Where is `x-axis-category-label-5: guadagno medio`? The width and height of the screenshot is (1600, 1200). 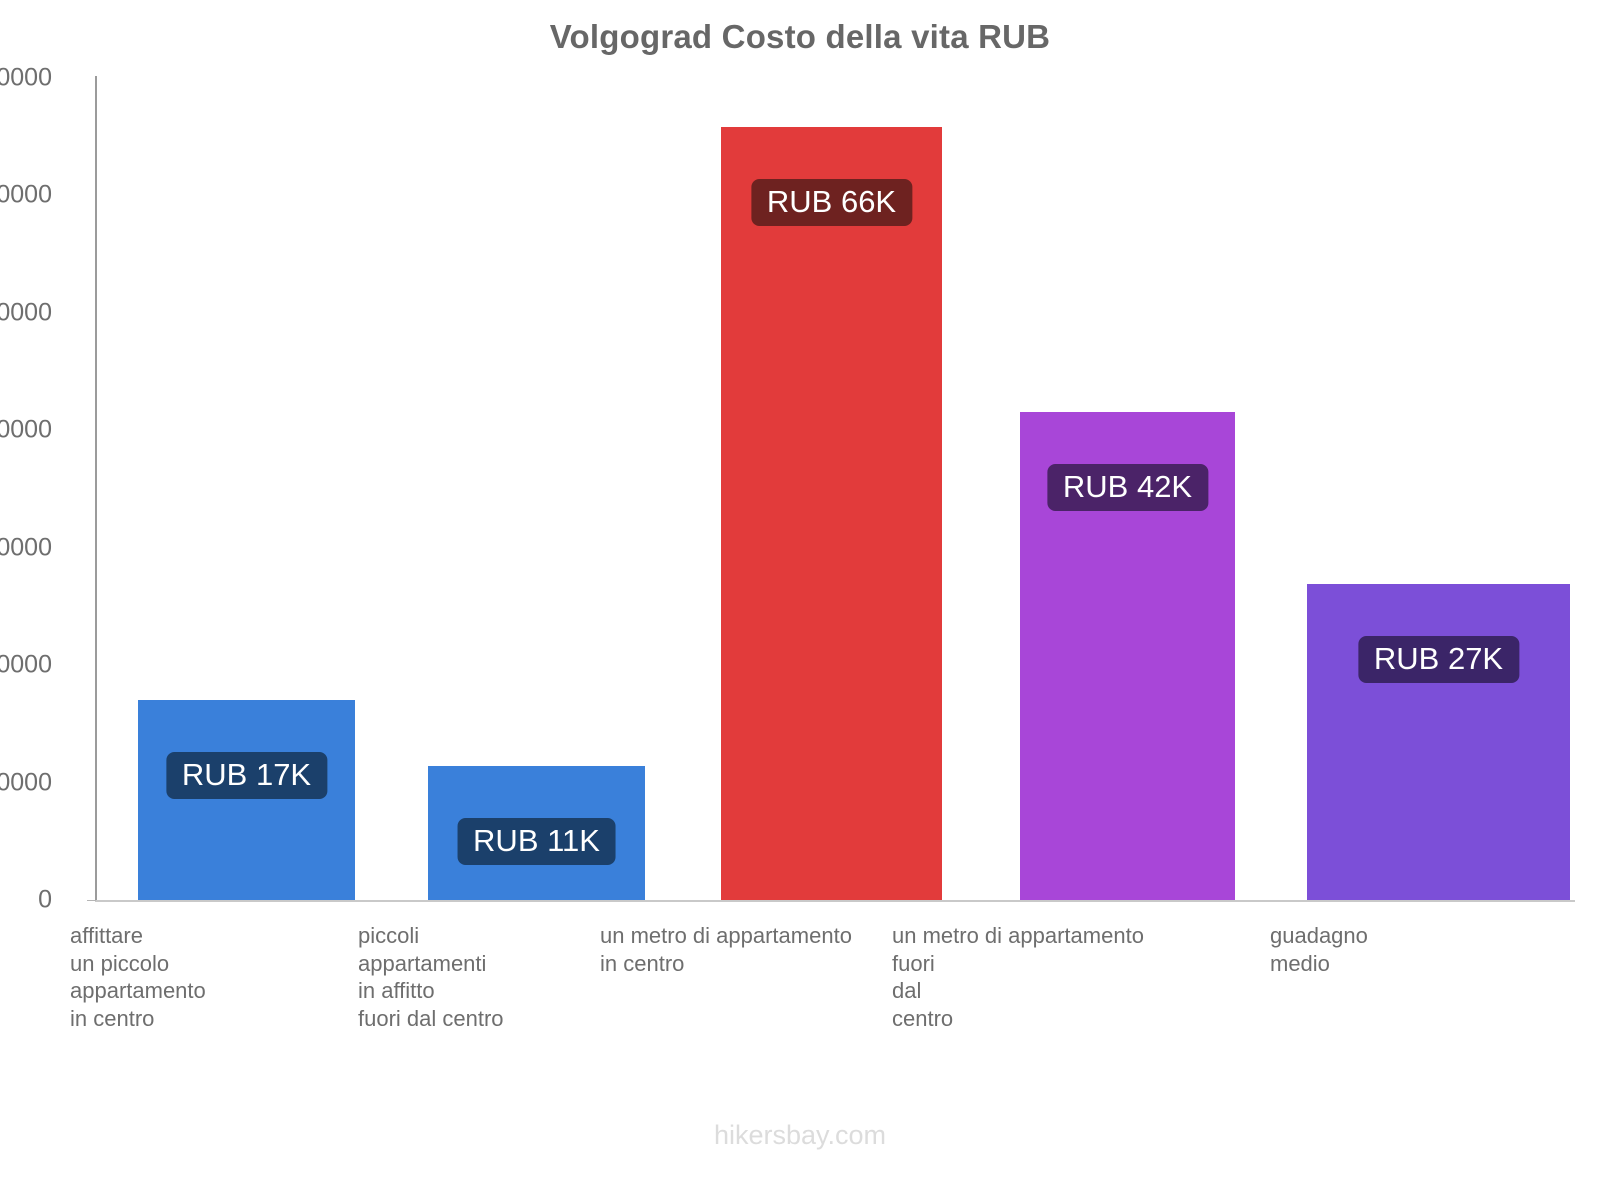
x-axis-category-label-5: guadagno medio is located at coordinates (1319, 949).